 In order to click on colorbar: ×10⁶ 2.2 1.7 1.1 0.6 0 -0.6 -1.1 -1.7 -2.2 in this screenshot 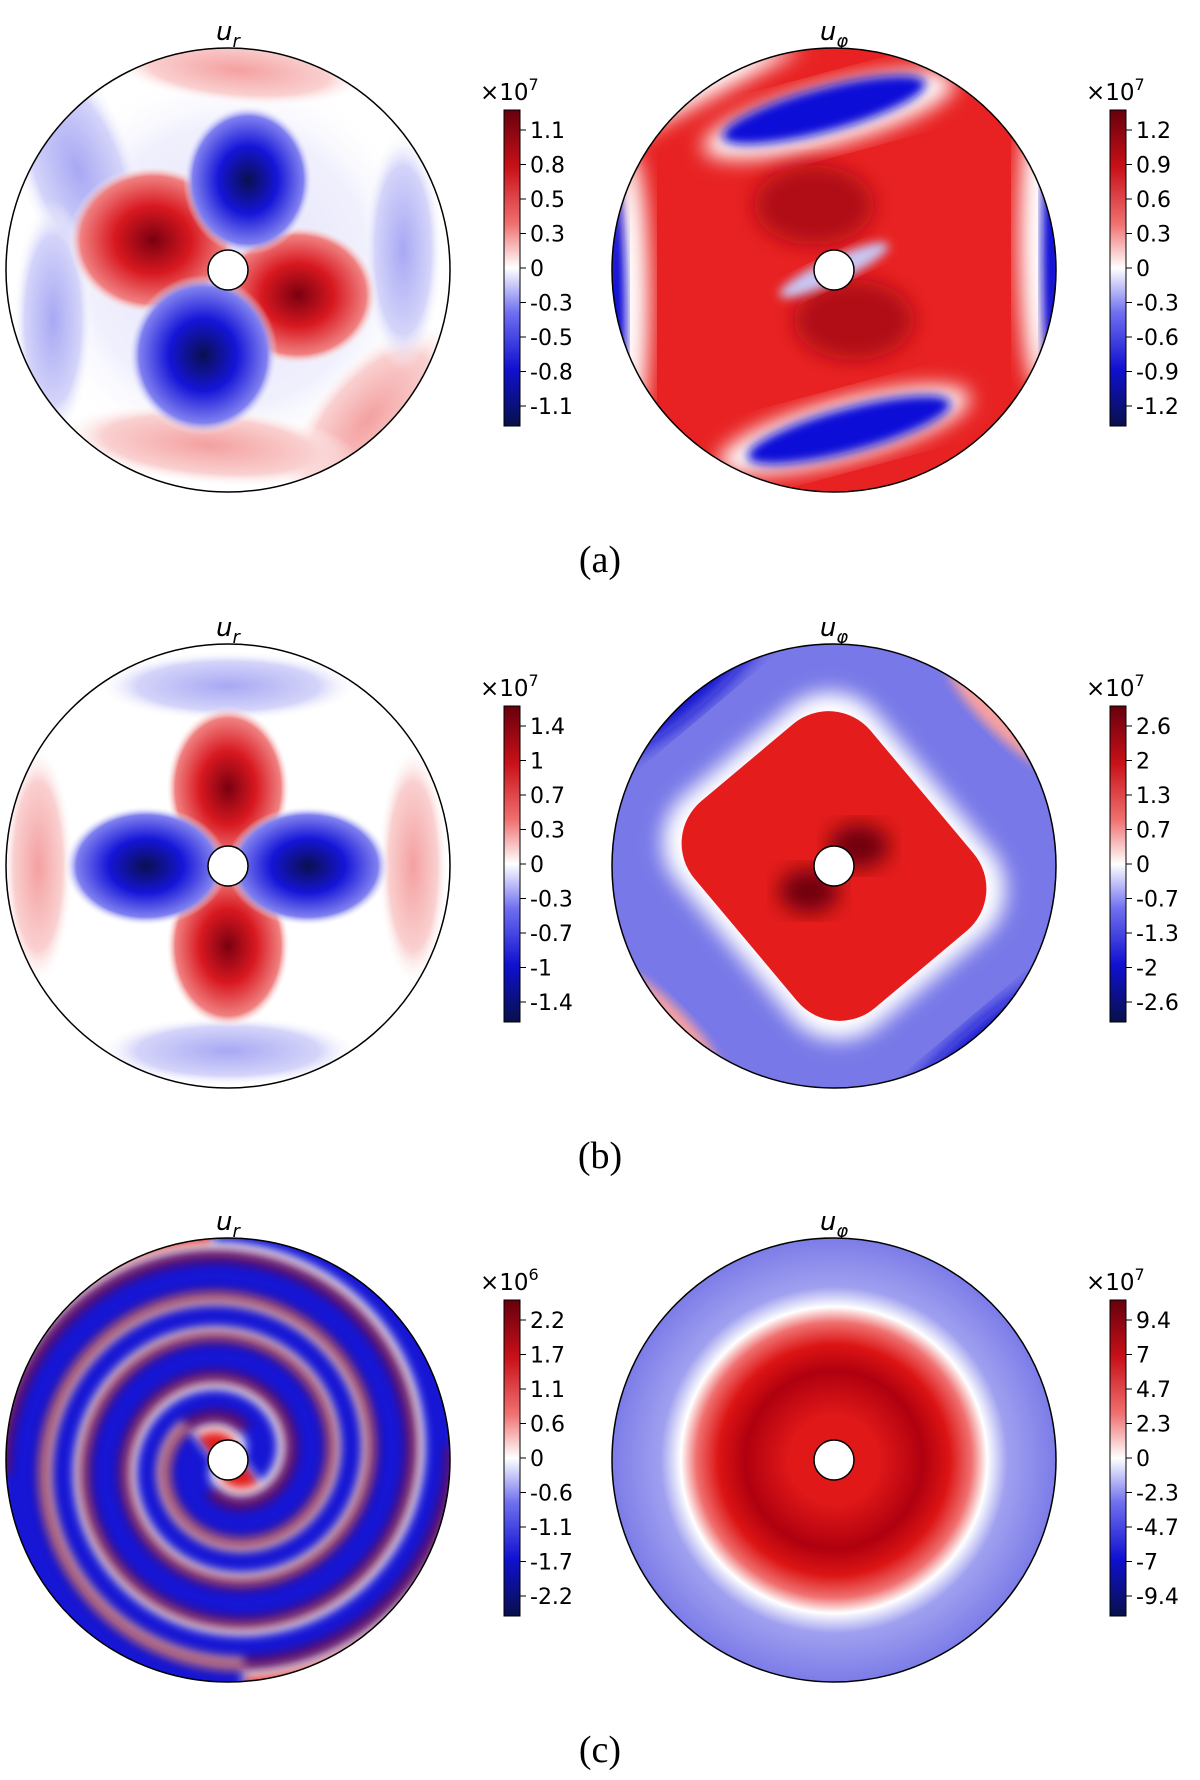, I will do `click(526, 1441)`.